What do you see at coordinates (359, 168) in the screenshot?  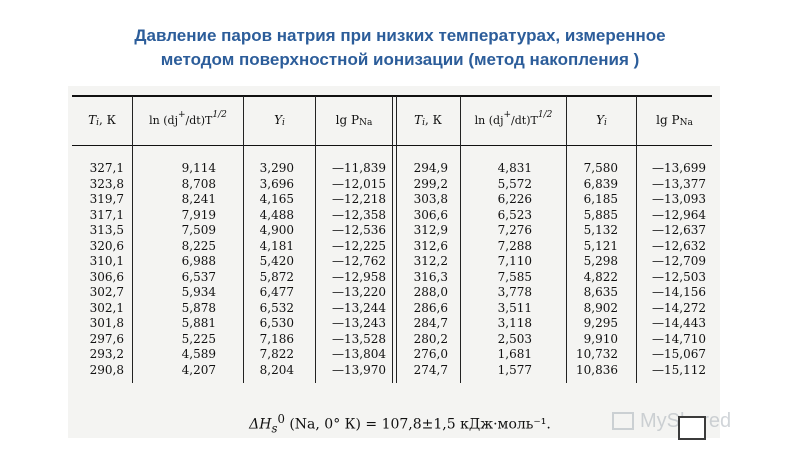 I see `table-cell: —11,839` at bounding box center [359, 168].